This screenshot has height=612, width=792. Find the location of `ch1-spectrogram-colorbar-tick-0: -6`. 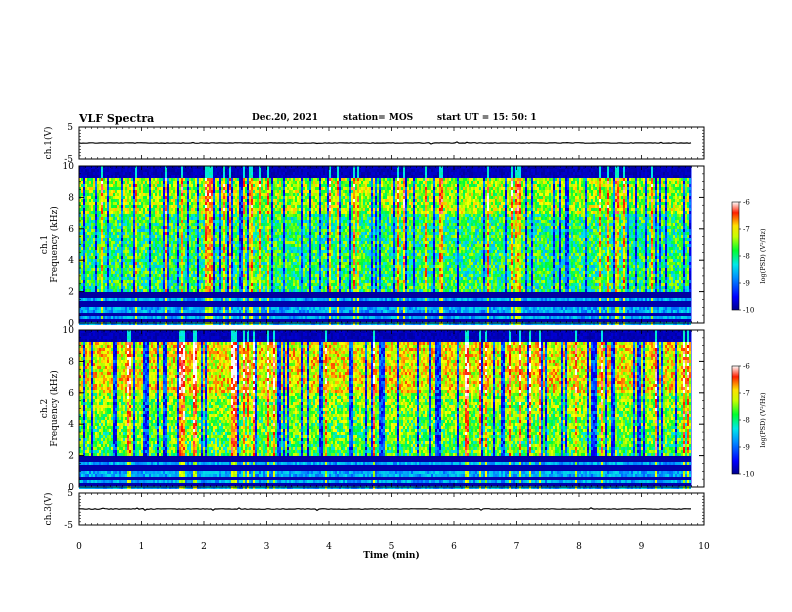

ch1-spectrogram-colorbar-tick-0: -6 is located at coordinates (746, 203).